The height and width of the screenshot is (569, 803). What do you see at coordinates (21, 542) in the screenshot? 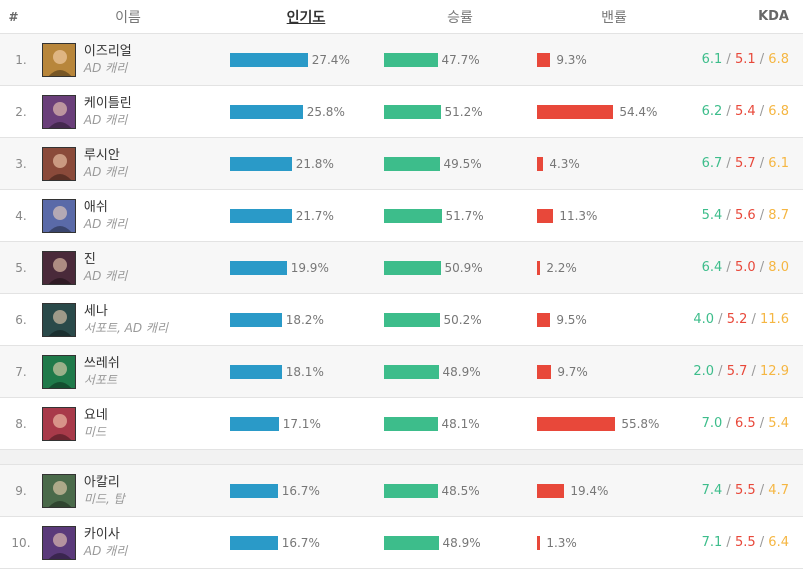
I see `rank-number: 10.` at bounding box center [21, 542].